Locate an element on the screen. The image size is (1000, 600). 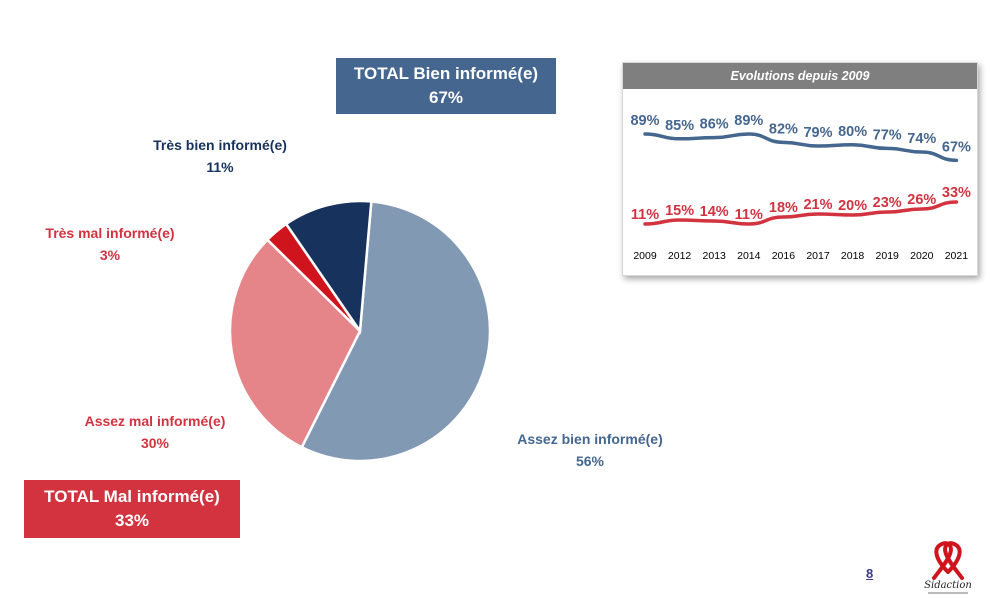
data-label-s1-2021: 67% is located at coordinates (956, 147).